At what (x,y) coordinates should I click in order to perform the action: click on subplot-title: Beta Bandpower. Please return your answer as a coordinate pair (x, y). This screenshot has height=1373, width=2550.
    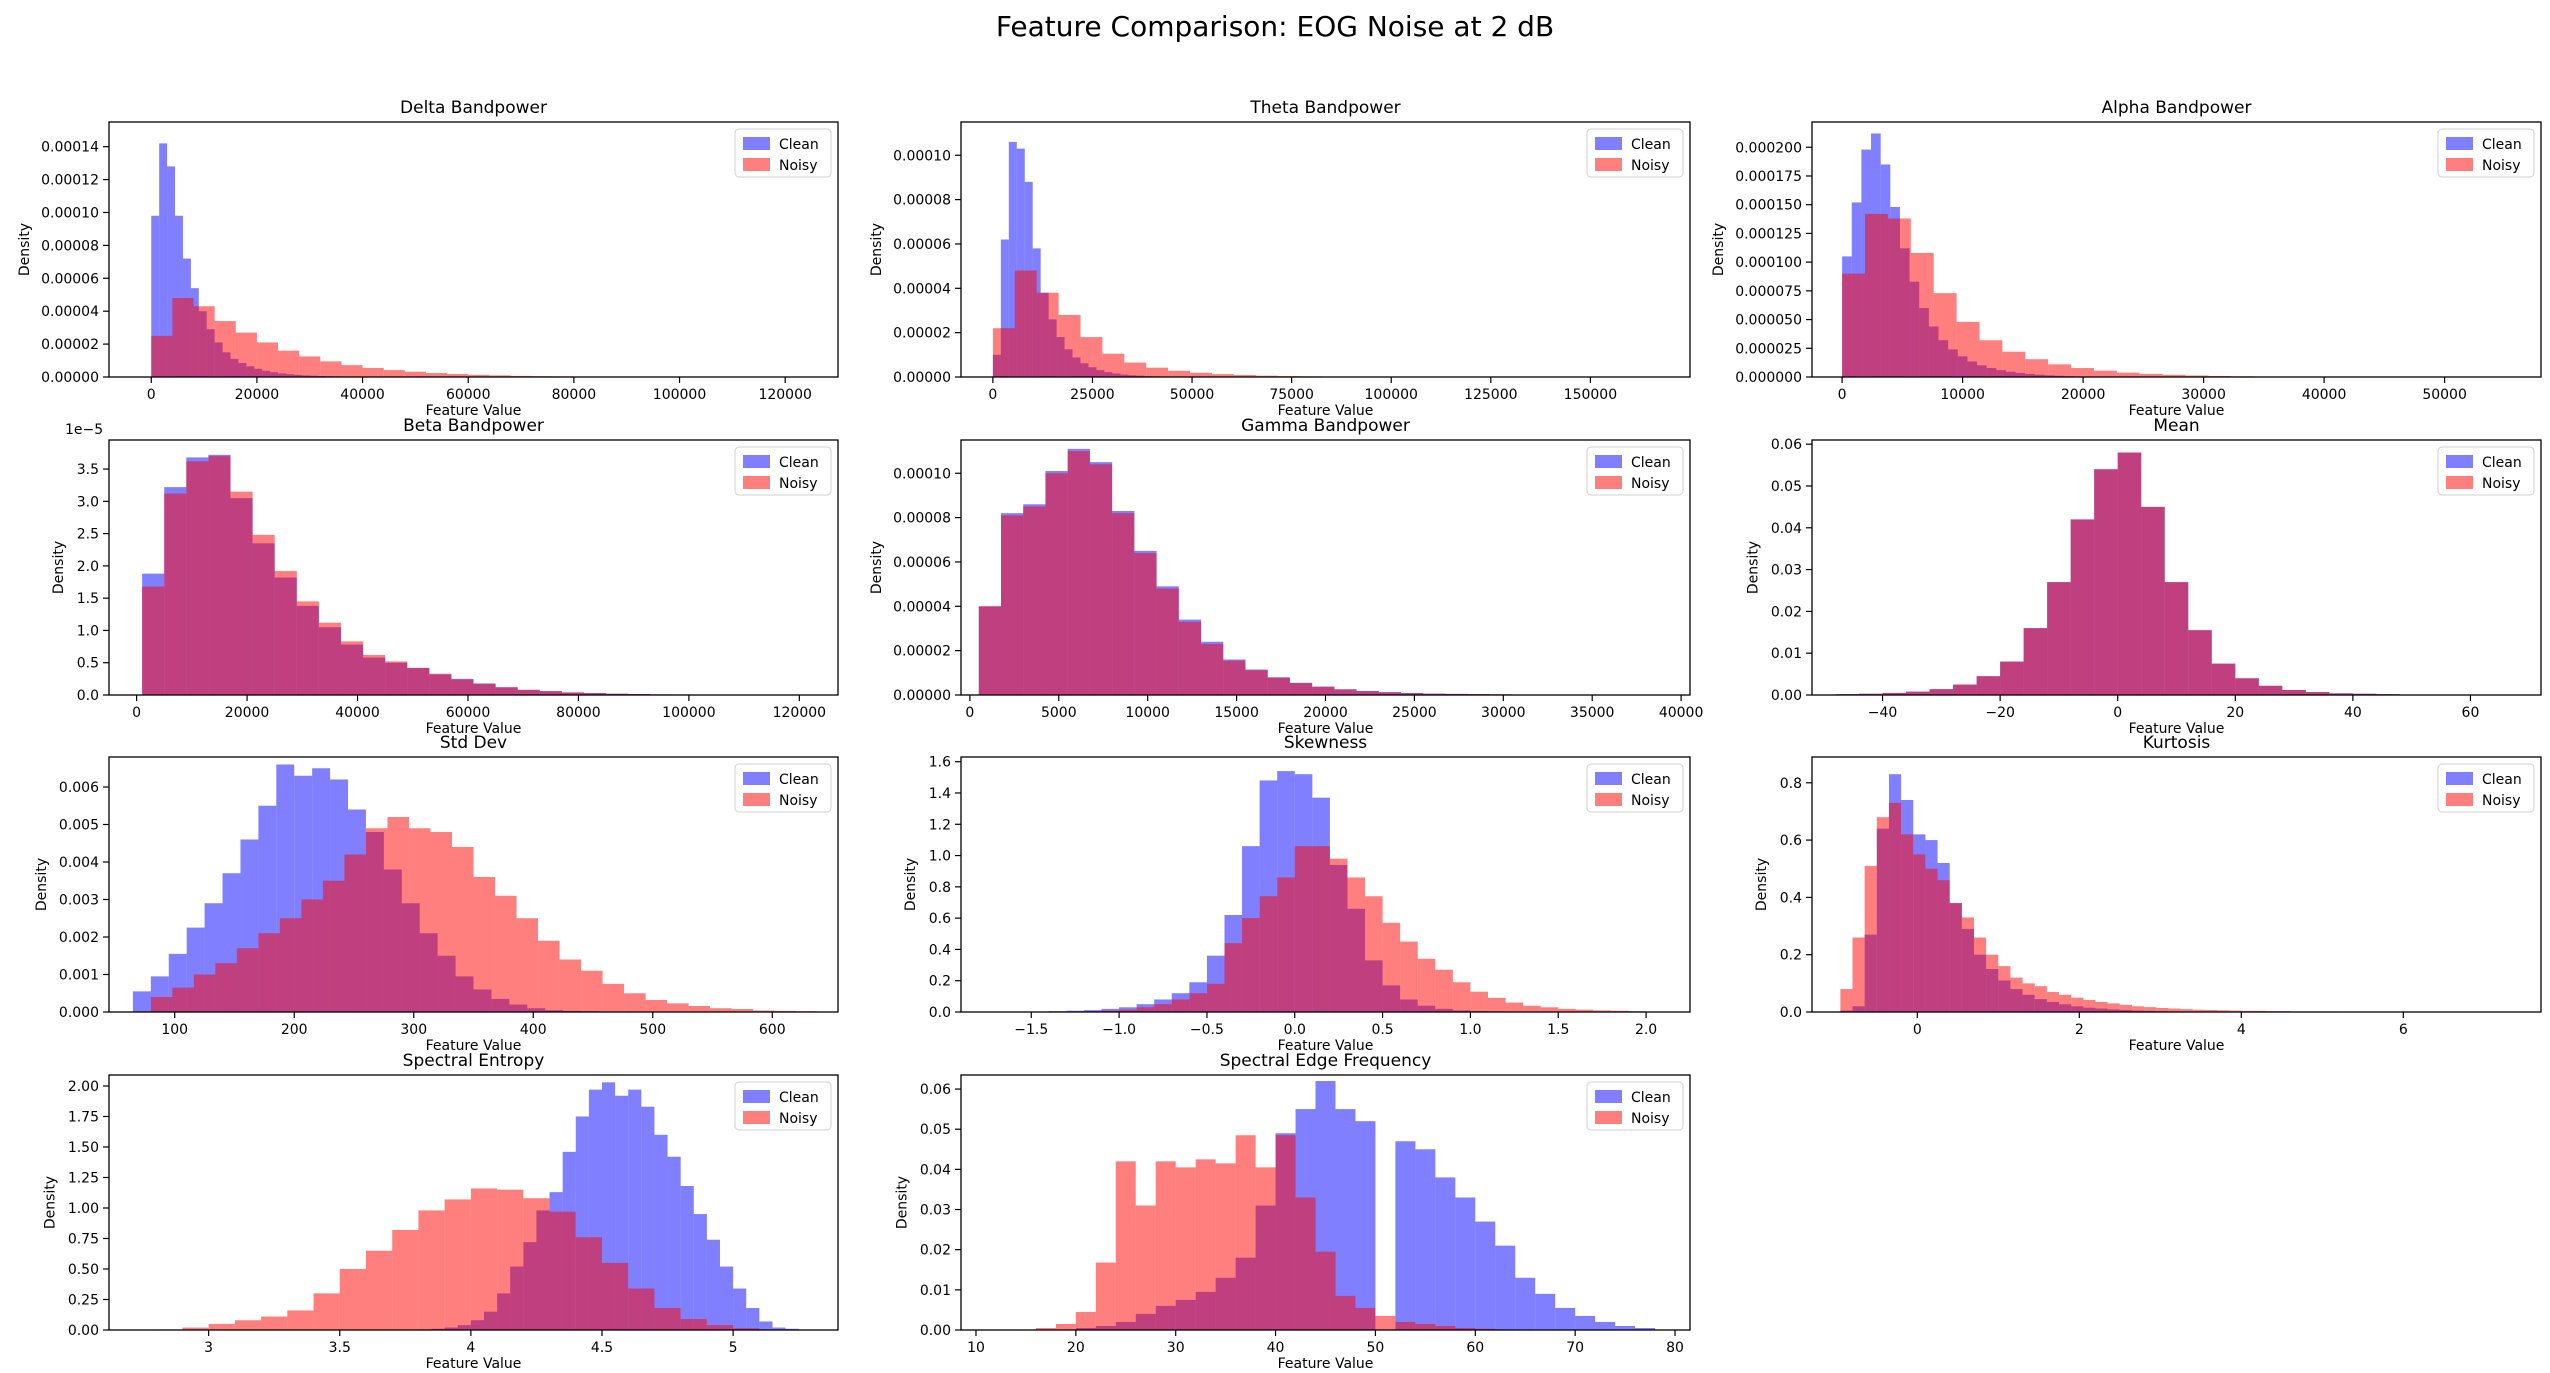
    Looking at the image, I should click on (473, 426).